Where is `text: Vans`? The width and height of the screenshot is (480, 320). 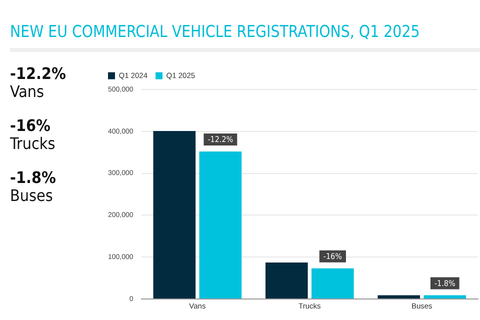
text: Vans is located at coordinates (28, 91).